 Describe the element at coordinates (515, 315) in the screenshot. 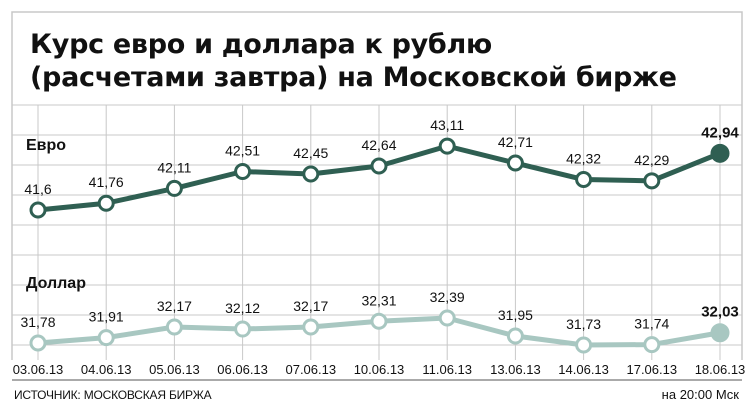

I see `dollar-data-label: 31,95` at that location.